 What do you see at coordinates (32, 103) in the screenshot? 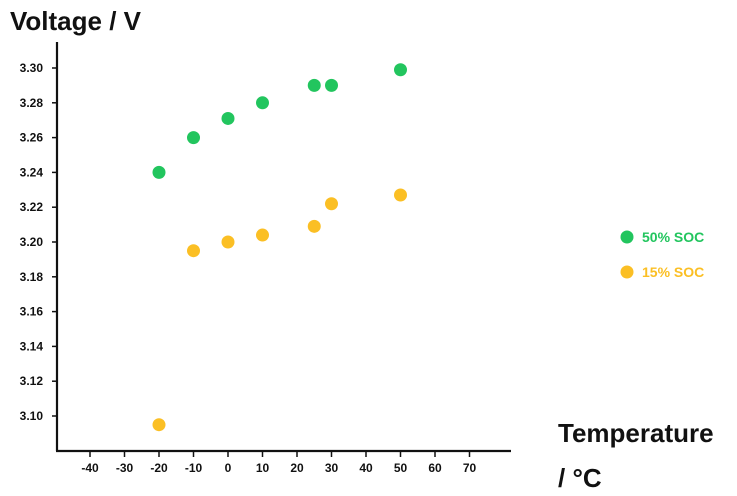
I see `y-tick-label: 3.28` at bounding box center [32, 103].